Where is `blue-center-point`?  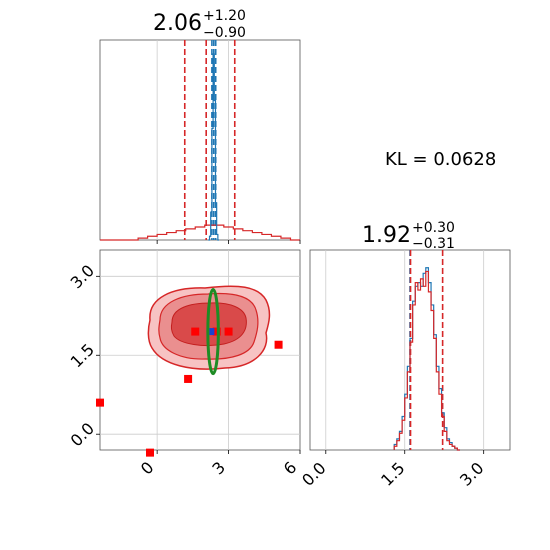
blue-center-point is located at coordinates (212, 332).